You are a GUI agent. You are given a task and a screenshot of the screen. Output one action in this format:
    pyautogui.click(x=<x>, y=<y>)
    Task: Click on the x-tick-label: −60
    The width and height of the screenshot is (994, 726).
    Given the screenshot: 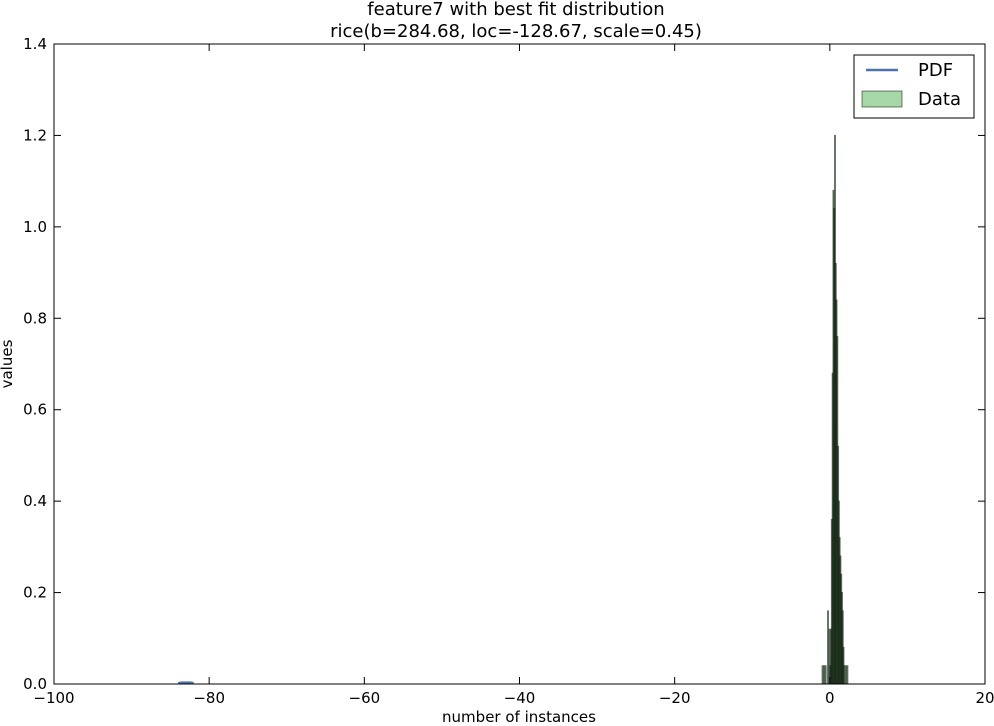 What is the action you would take?
    pyautogui.click(x=365, y=698)
    